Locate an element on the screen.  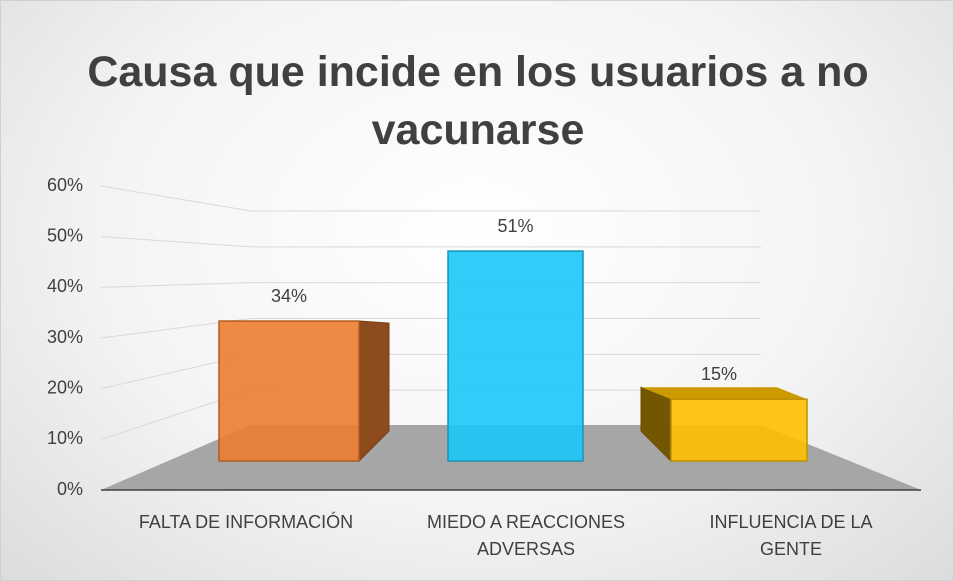
data-label: 15% is located at coordinates (719, 374).